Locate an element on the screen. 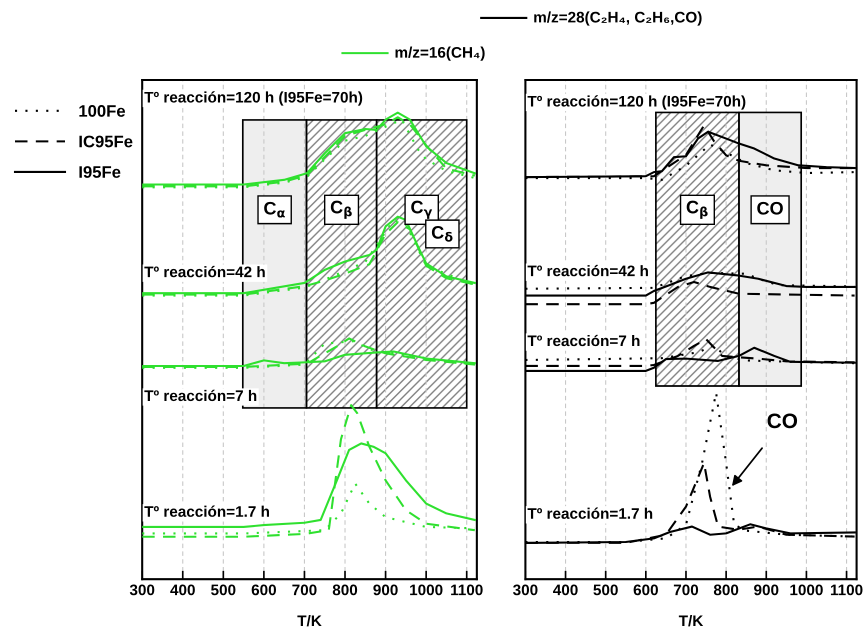 This screenshot has width=867, height=640. annotation: C$_{δ}$ is located at coordinates (442, 234).